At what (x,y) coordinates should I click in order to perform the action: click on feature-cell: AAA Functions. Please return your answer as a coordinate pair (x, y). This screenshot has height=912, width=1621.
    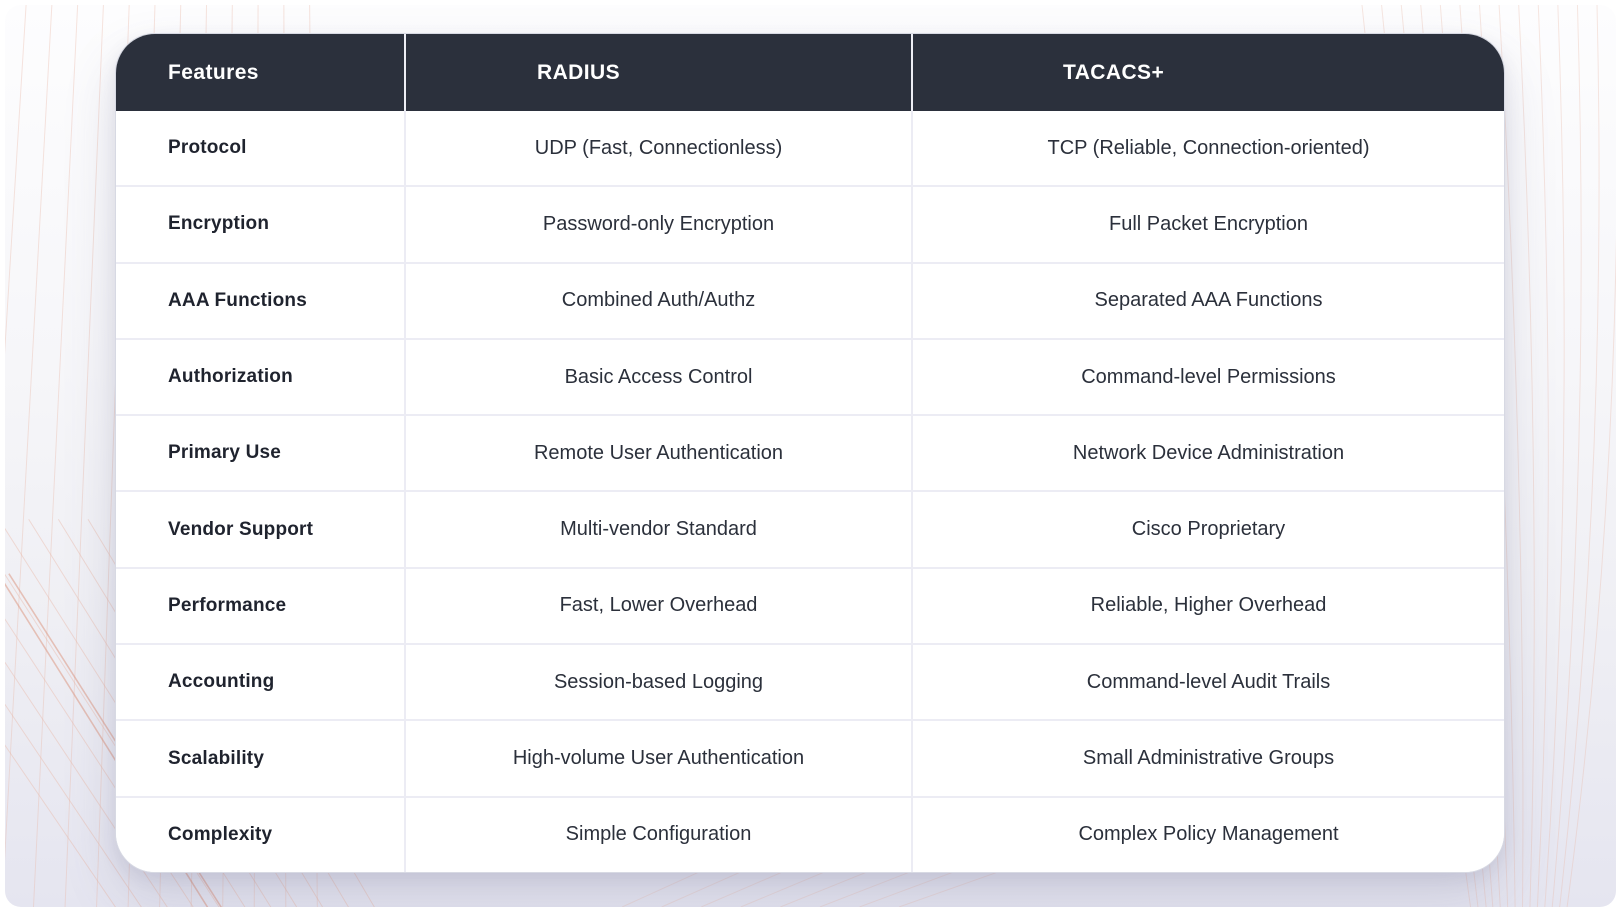
    Looking at the image, I should click on (237, 300).